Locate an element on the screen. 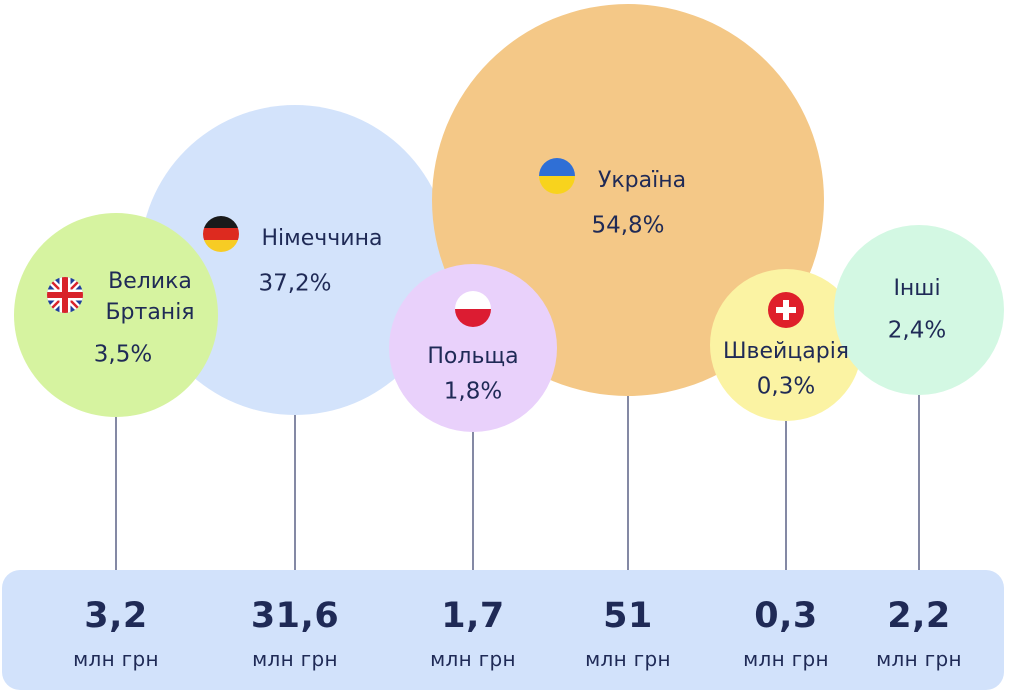 This screenshot has height=693, width=1024. amount-value-pl: 1,7 is located at coordinates (473, 616).